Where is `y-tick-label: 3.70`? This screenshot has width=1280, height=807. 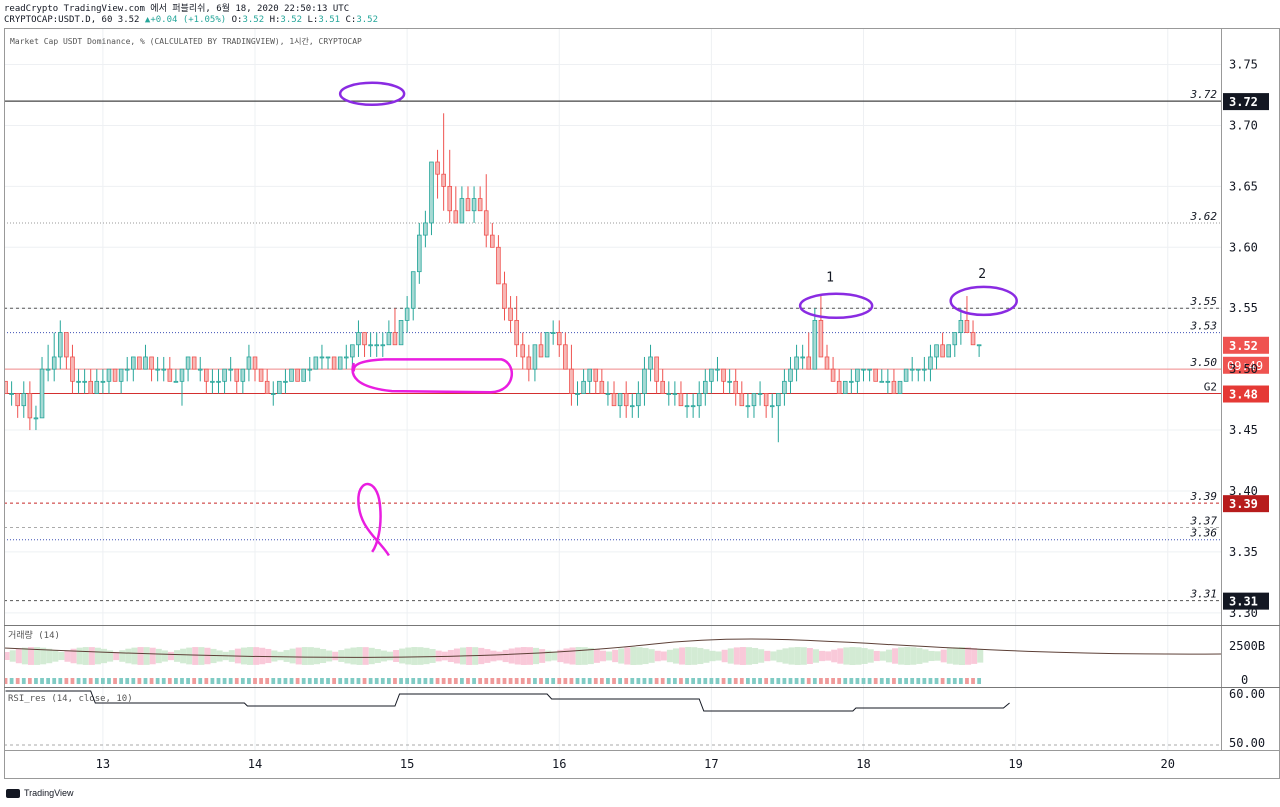 y-tick-label: 3.70 is located at coordinates (1243, 125).